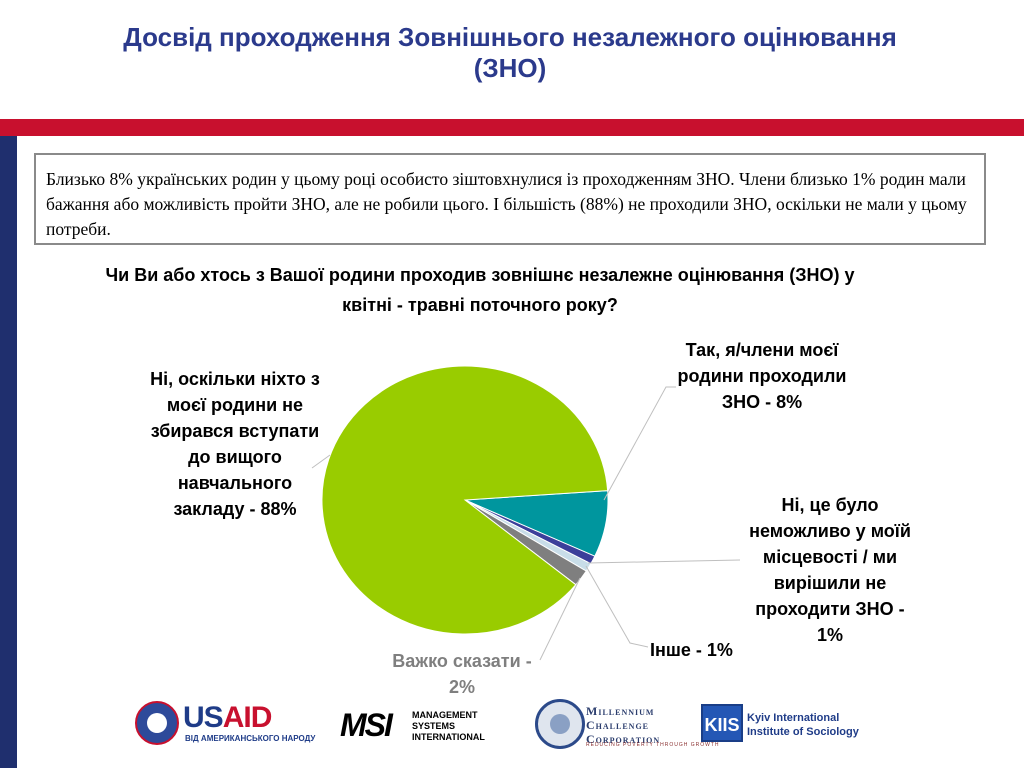  I want to click on leader-line-impossible, so click(664, 561).